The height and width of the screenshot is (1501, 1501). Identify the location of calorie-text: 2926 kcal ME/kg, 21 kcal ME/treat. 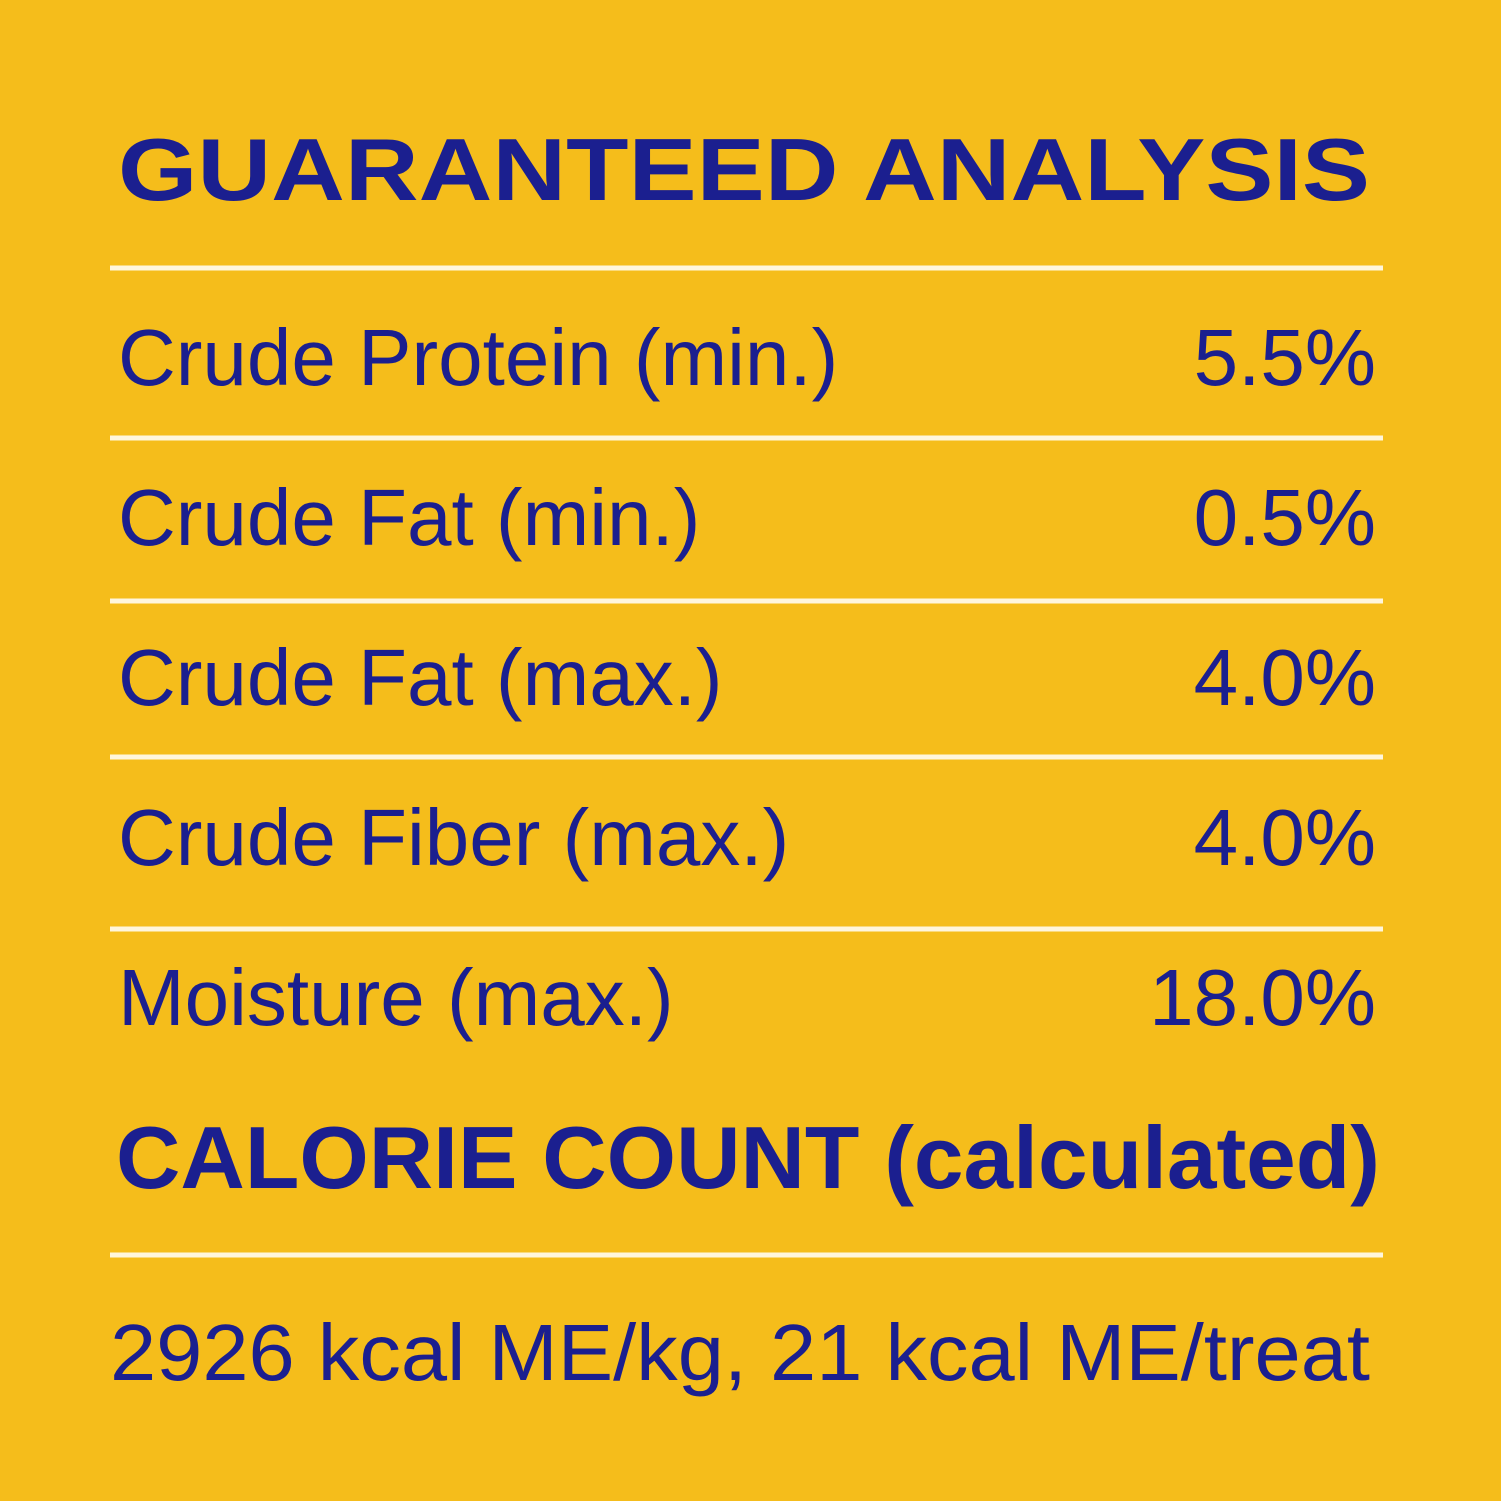
(740, 1352).